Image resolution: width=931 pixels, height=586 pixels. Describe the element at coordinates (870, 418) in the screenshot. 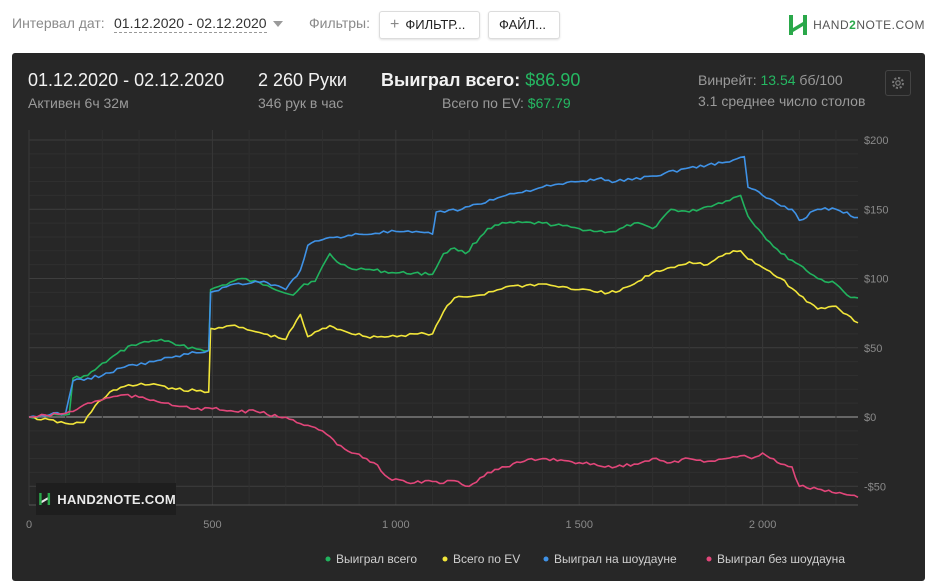

I see `y-tick-label: $0` at that location.